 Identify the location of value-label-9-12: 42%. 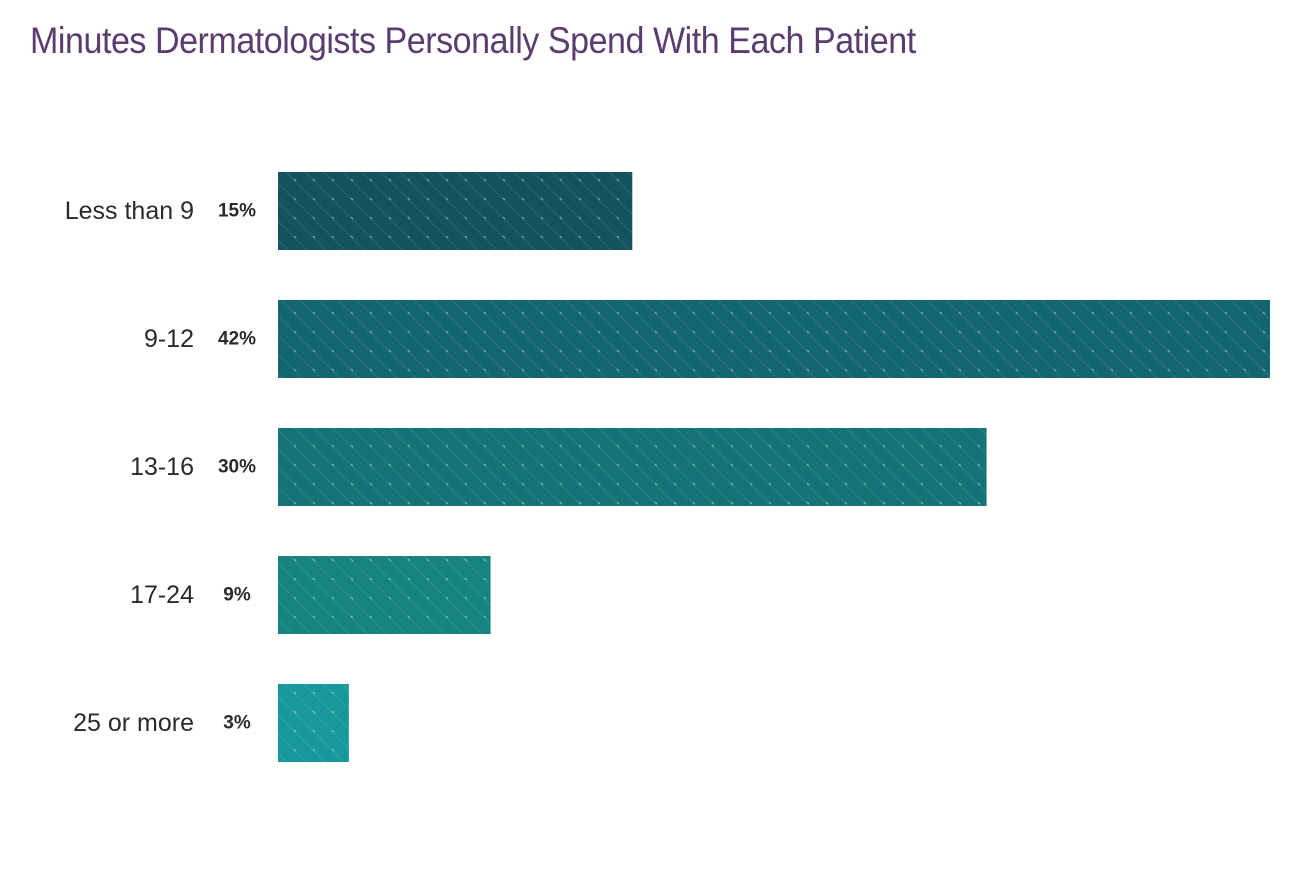
(237, 339).